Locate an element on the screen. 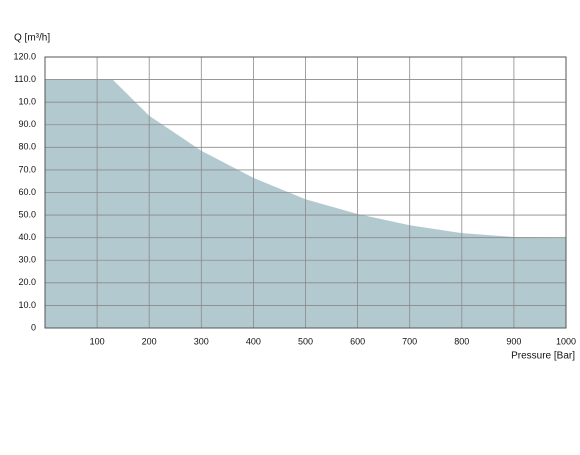 This screenshot has height=455, width=580. x-tick-label: 800 is located at coordinates (461, 341).